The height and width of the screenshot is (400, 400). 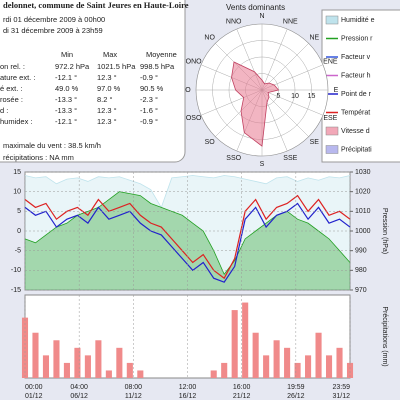 What do you see at coordinates (361, 270) in the screenshot?
I see `y2-tick-label: 980` at bounding box center [361, 270].